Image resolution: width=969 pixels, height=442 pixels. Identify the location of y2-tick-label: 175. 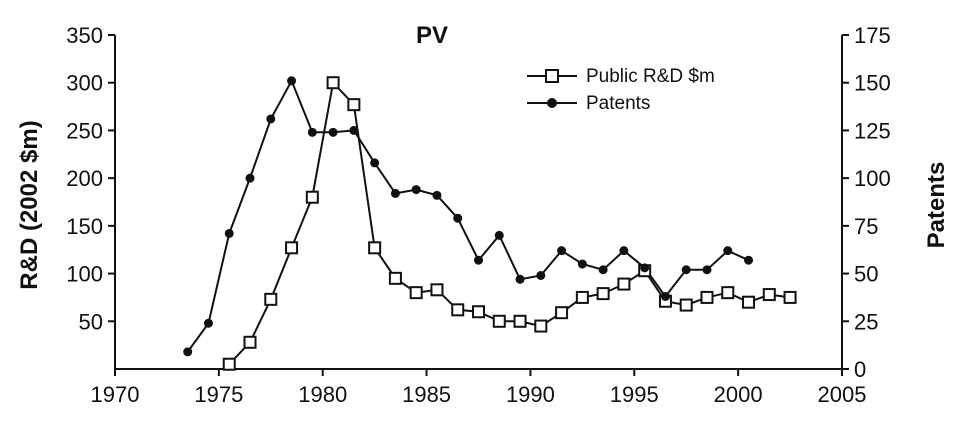
(872, 35).